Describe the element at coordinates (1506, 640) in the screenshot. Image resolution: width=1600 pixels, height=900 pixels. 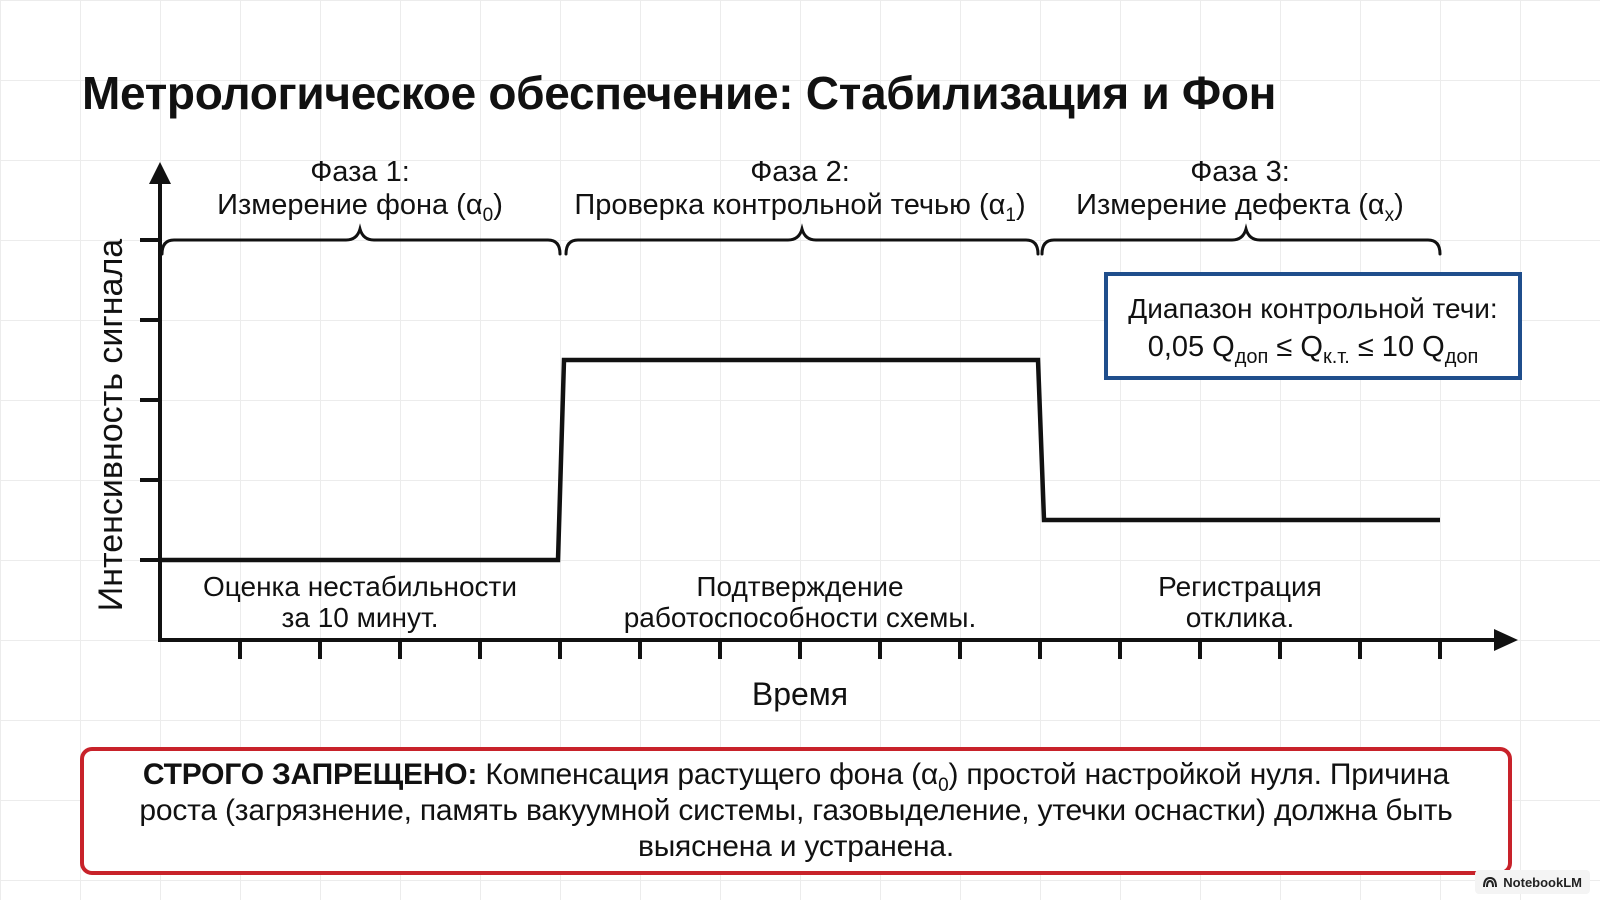
I see `x-axis-arrow` at that location.